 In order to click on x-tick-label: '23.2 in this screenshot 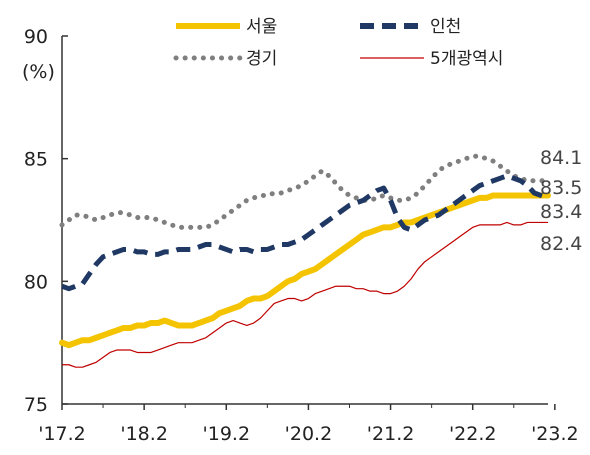, I will do `click(555, 434)`.